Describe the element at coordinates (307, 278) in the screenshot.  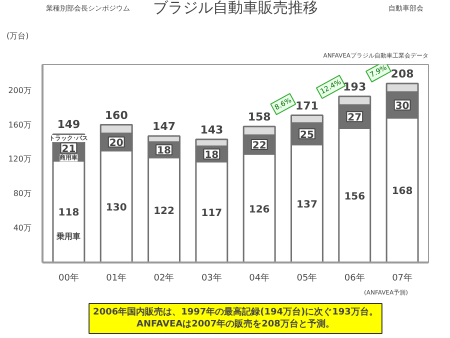
I see `x-tick-label: 05年` at that location.